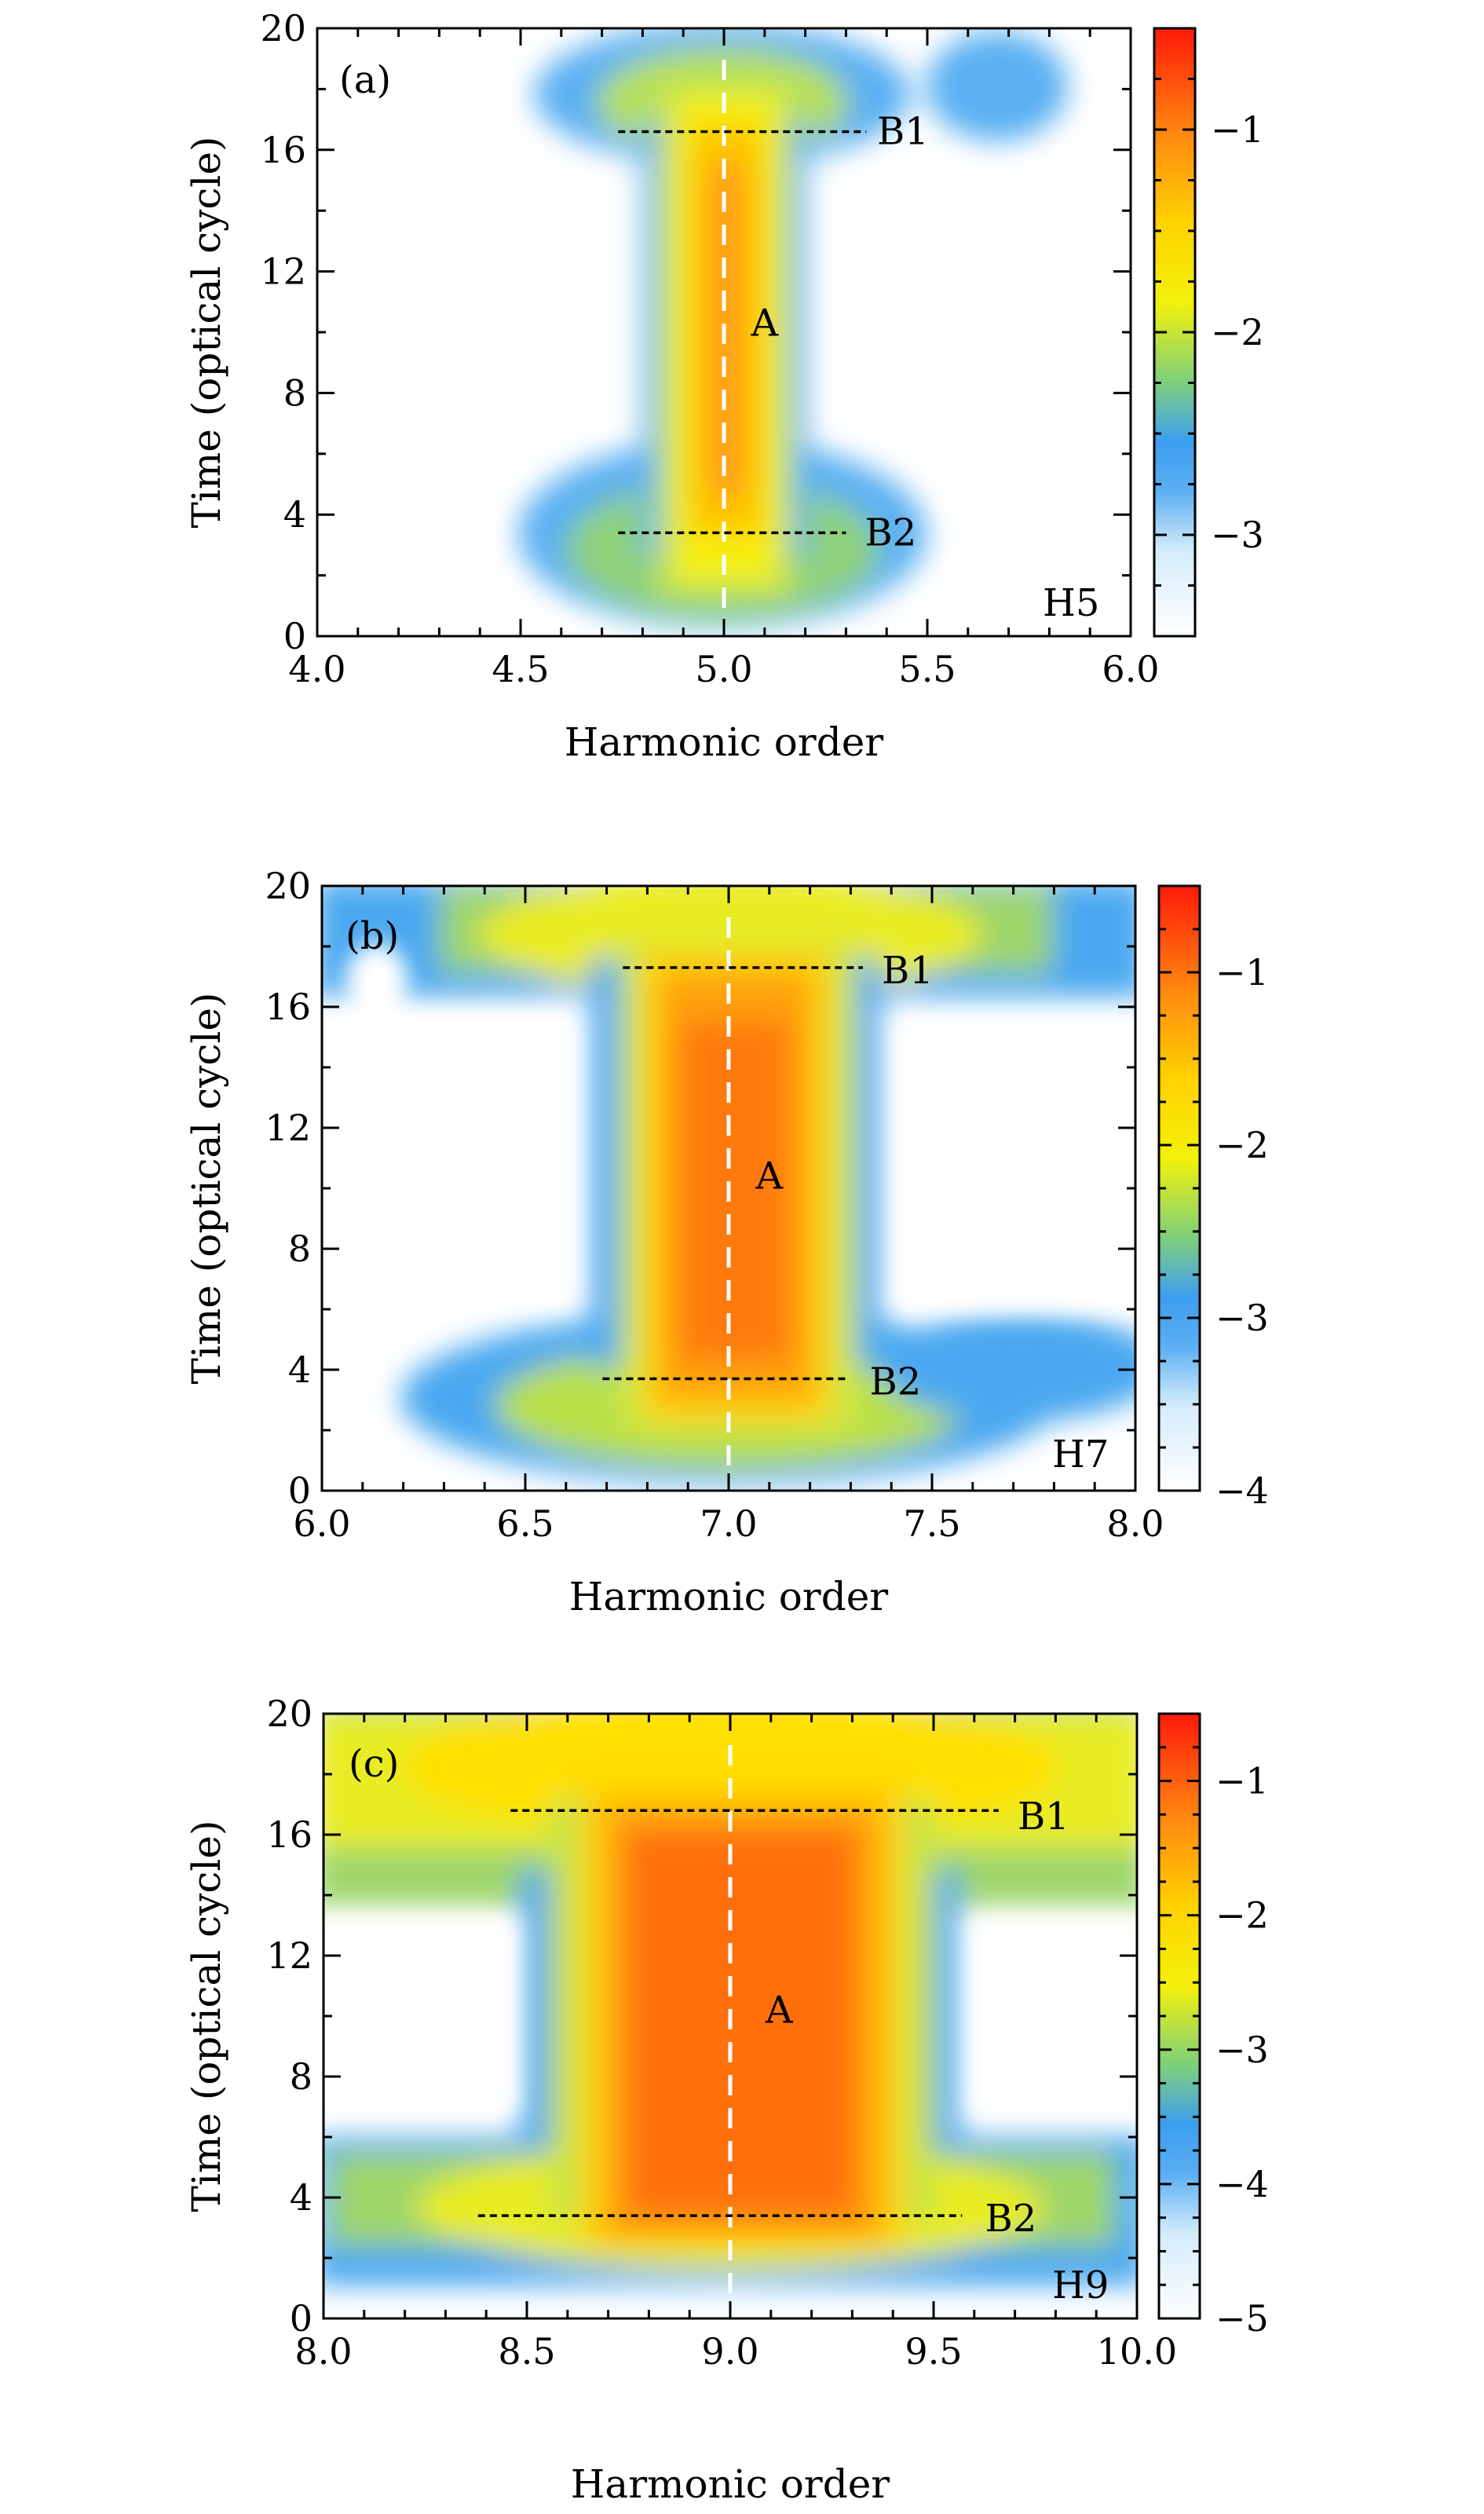  Describe the element at coordinates (729, 1596) in the screenshot. I see `x-axis-label-b: Harmonic order` at that location.